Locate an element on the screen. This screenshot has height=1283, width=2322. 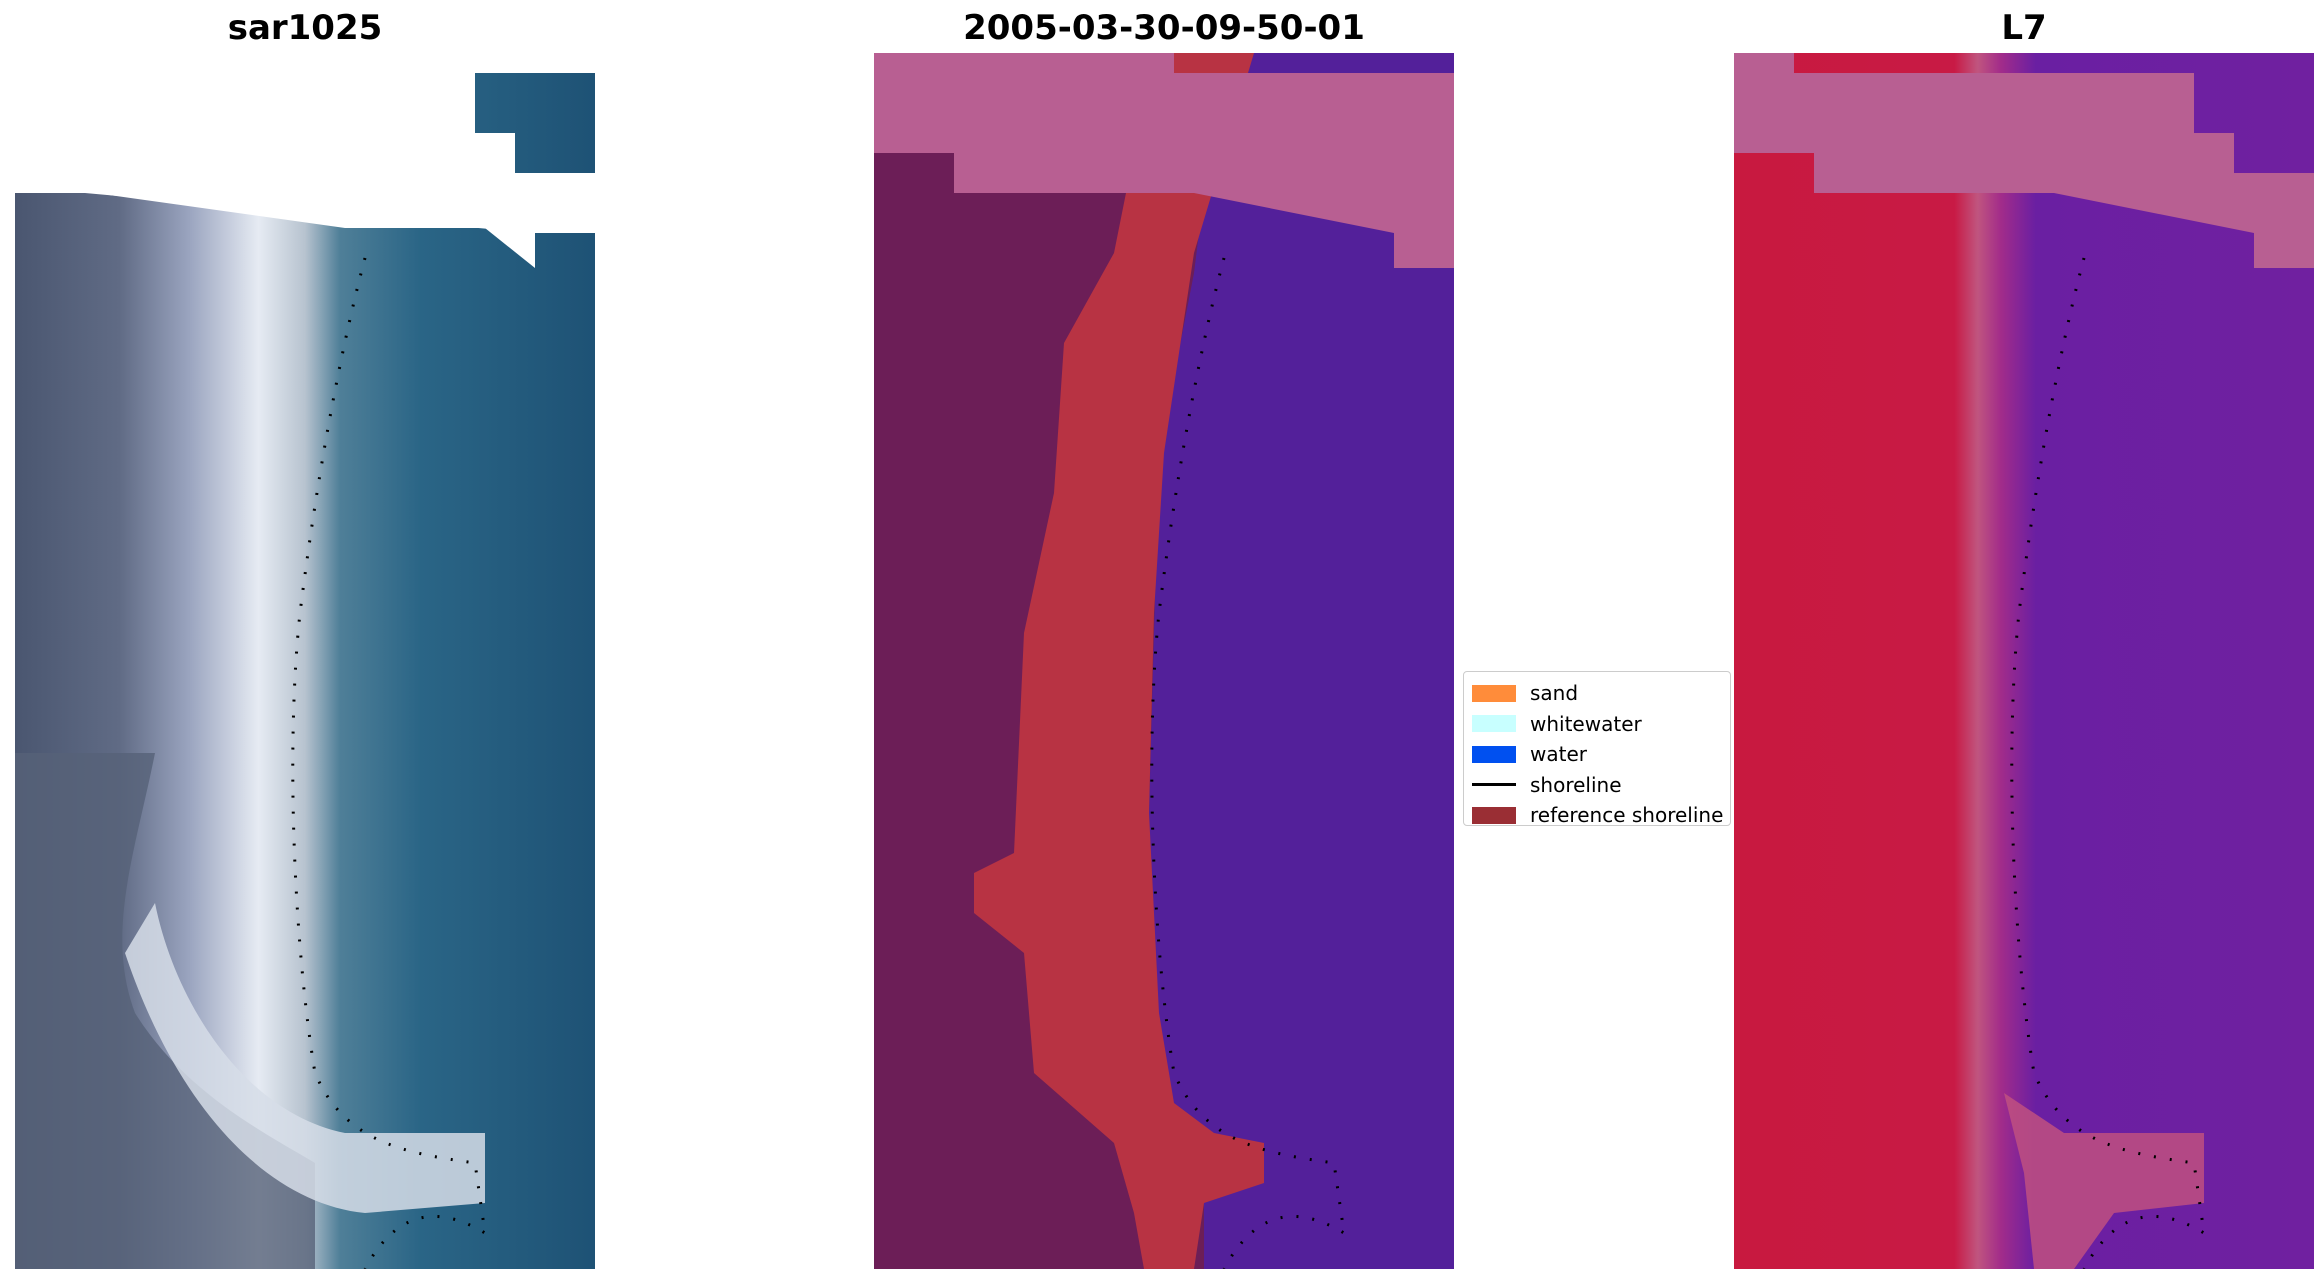
panel-title-mndwi: L7 is located at coordinates (2024, 28).